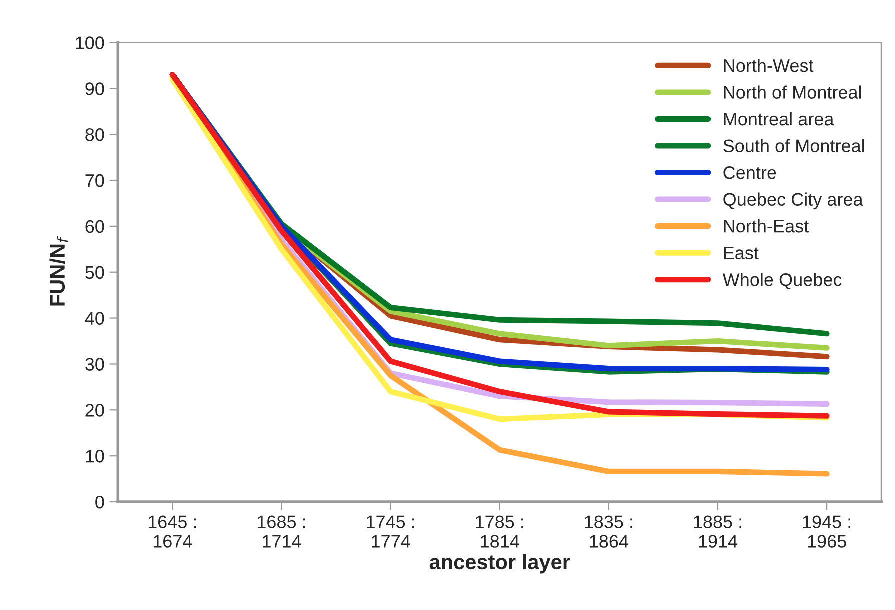 Image resolution: width=895 pixels, height=610 pixels. I want to click on y-tick-label: 40, so click(94, 319).